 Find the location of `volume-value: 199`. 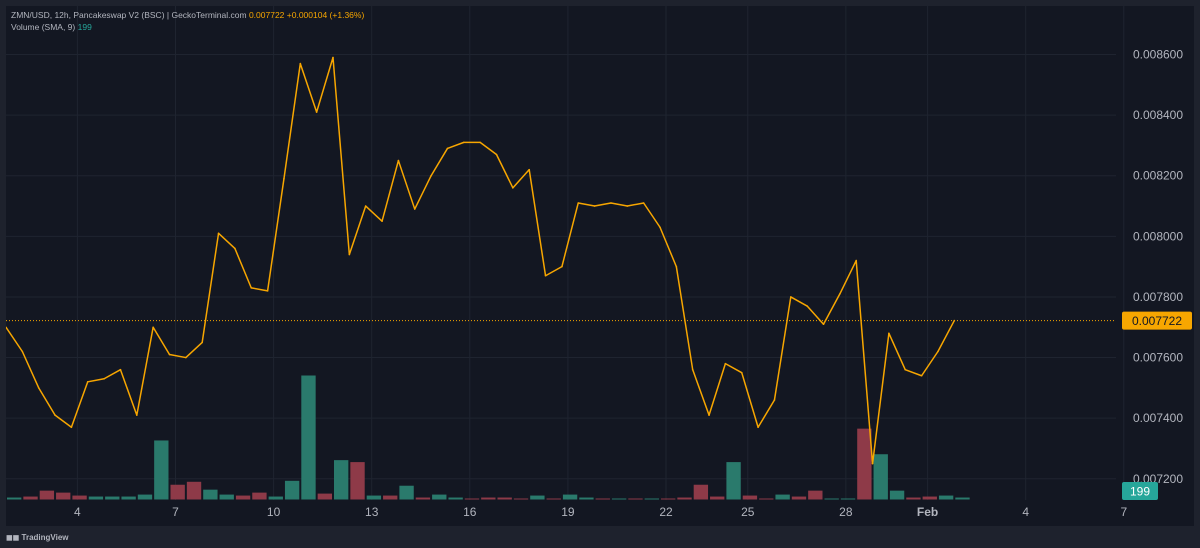

volume-value: 199 is located at coordinates (84, 27).